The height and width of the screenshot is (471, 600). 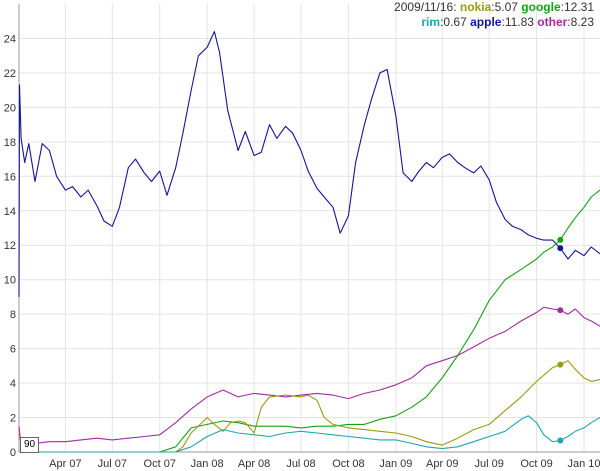 What do you see at coordinates (10, 39) in the screenshot?
I see `y-tick-label: 24` at bounding box center [10, 39].